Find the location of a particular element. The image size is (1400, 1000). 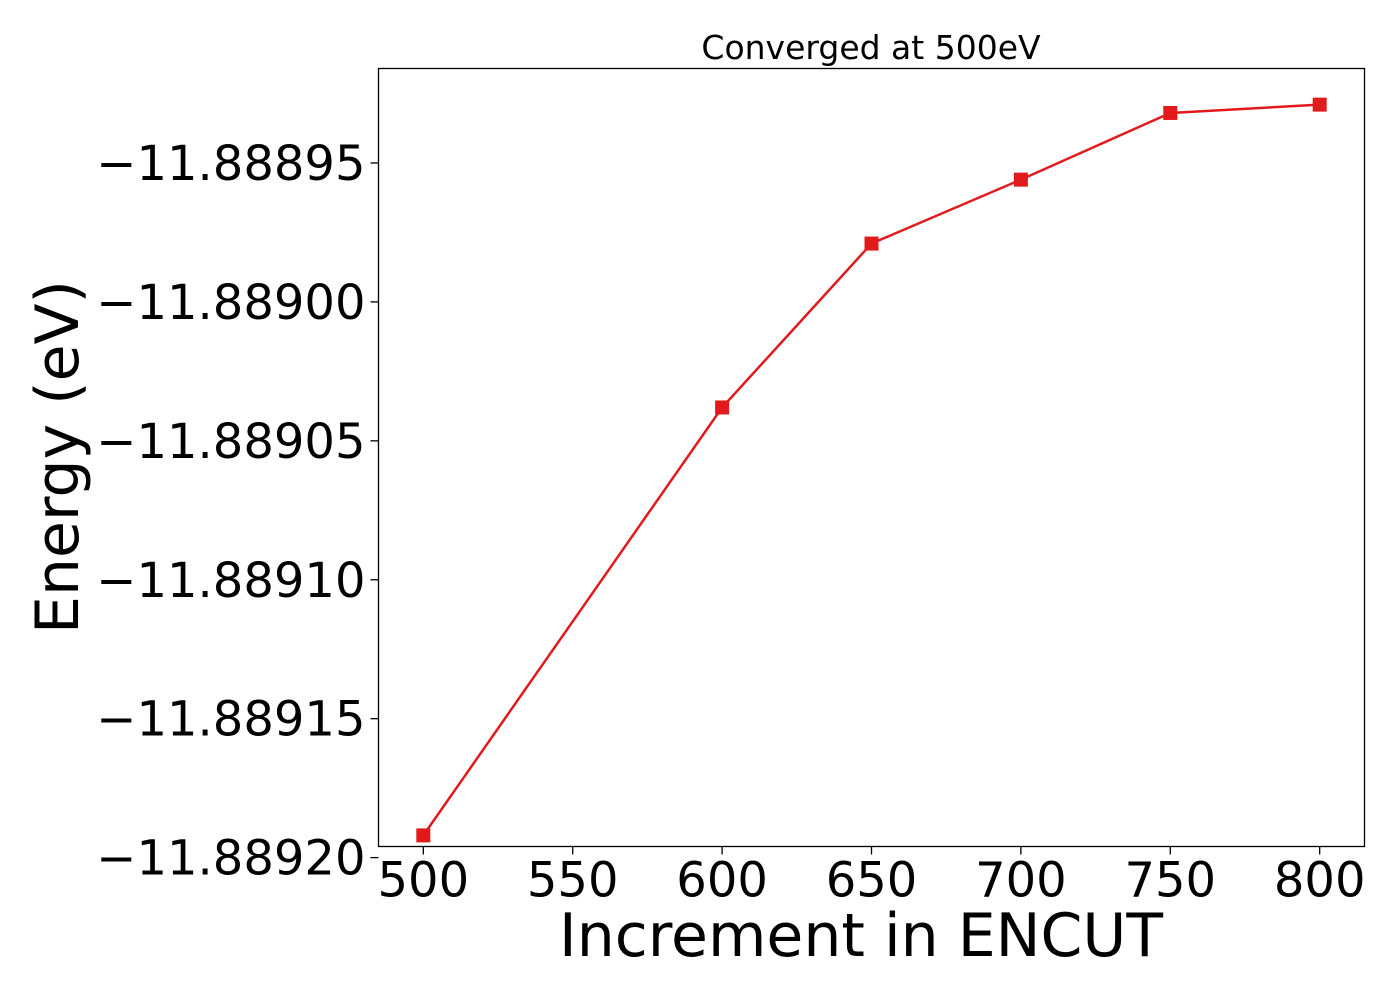

y-tick-label: −11.88895 is located at coordinates (230, 164).